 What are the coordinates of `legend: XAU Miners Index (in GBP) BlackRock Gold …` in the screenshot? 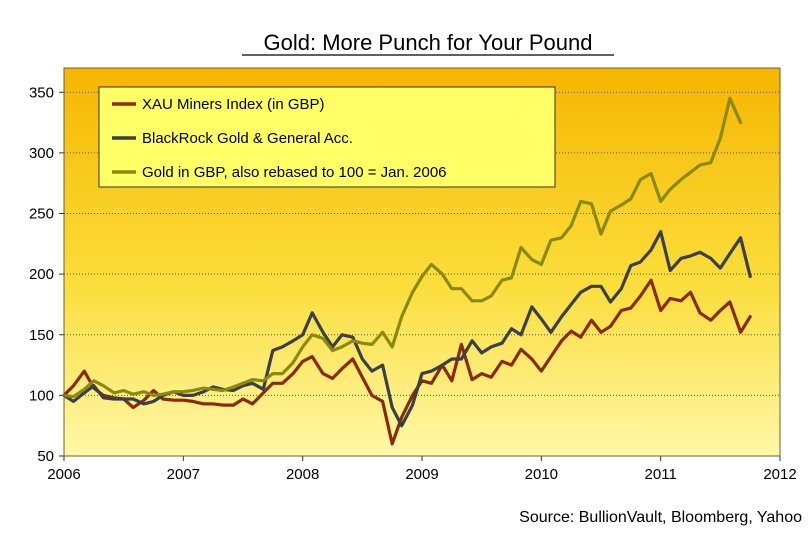 It's located at (327, 137).